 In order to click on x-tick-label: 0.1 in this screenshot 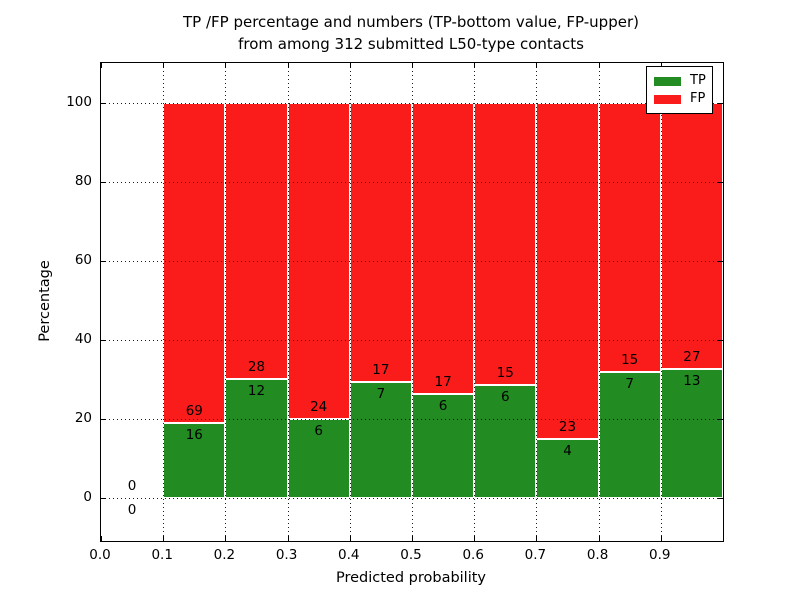, I will do `click(162, 555)`.